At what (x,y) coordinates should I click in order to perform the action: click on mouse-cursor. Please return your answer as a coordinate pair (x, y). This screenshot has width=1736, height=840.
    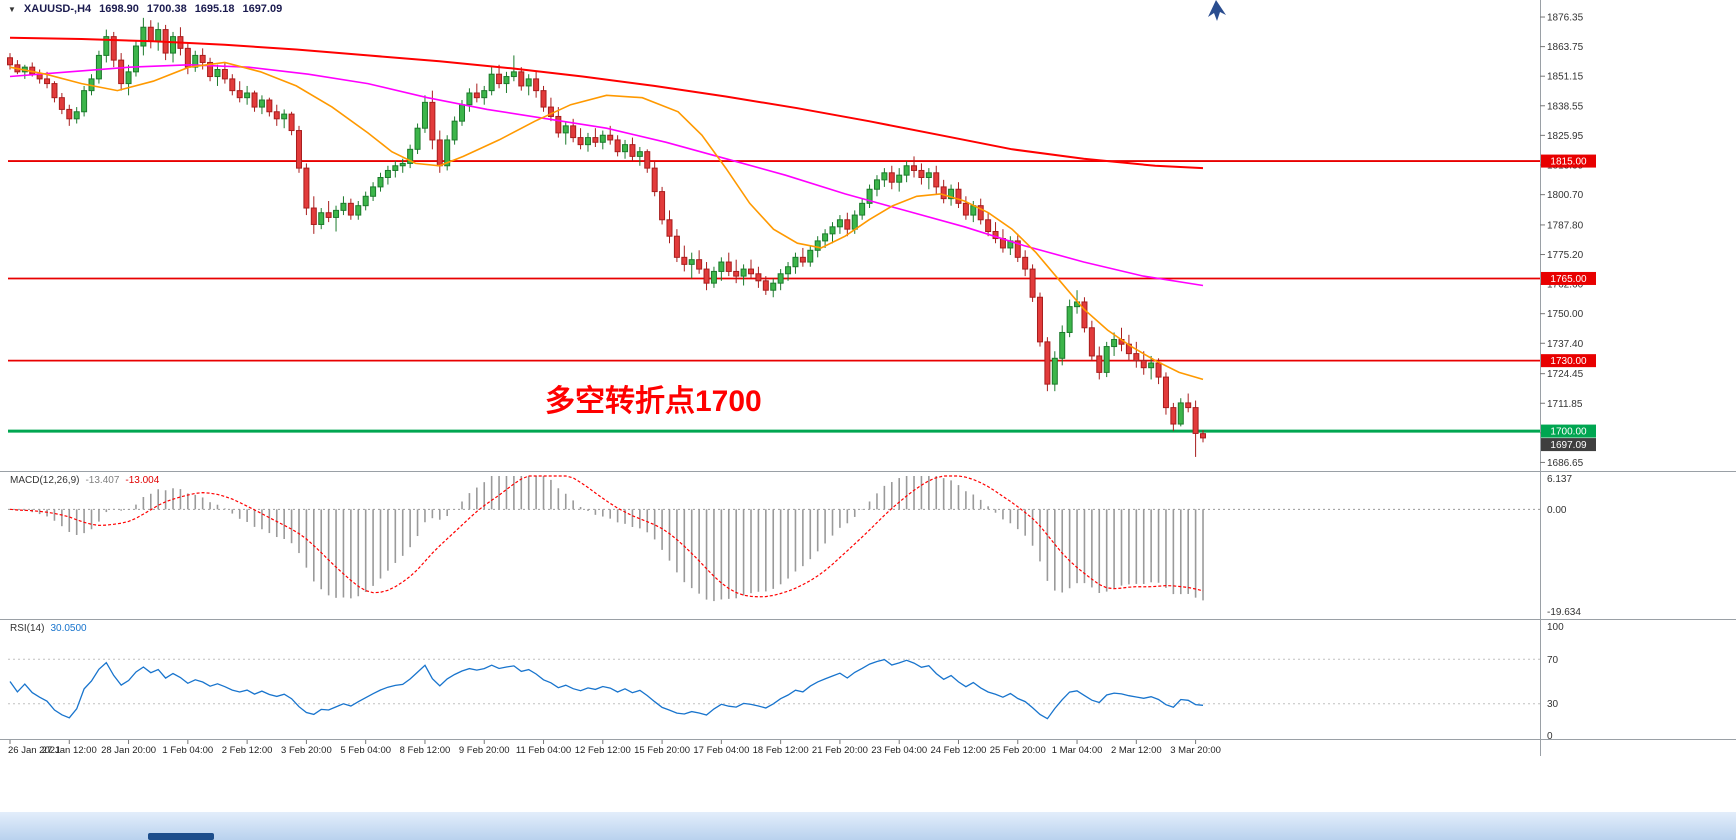
    Looking at the image, I should click on (1217, 10).